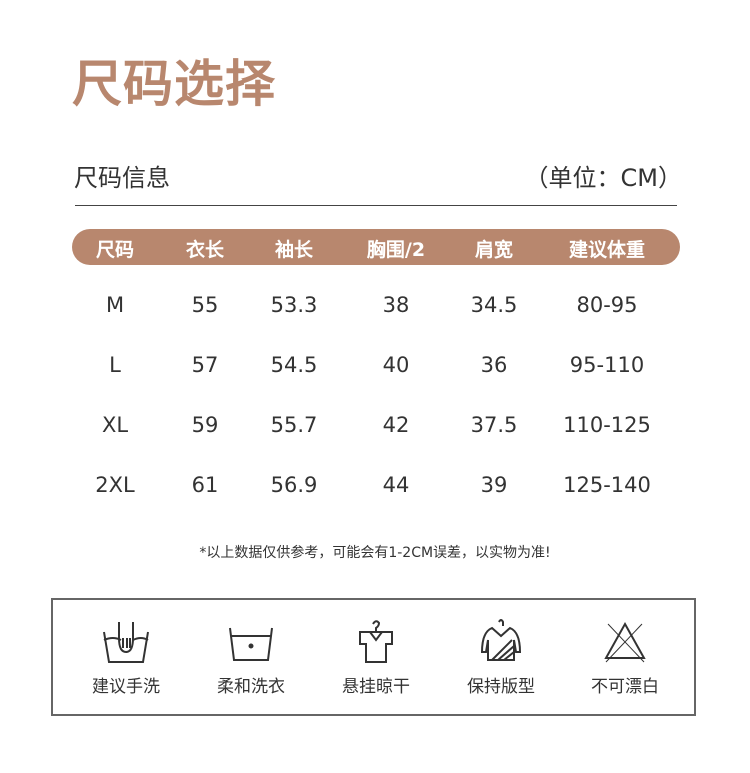  What do you see at coordinates (396, 425) in the screenshot?
I see `table-cell: 42` at bounding box center [396, 425].